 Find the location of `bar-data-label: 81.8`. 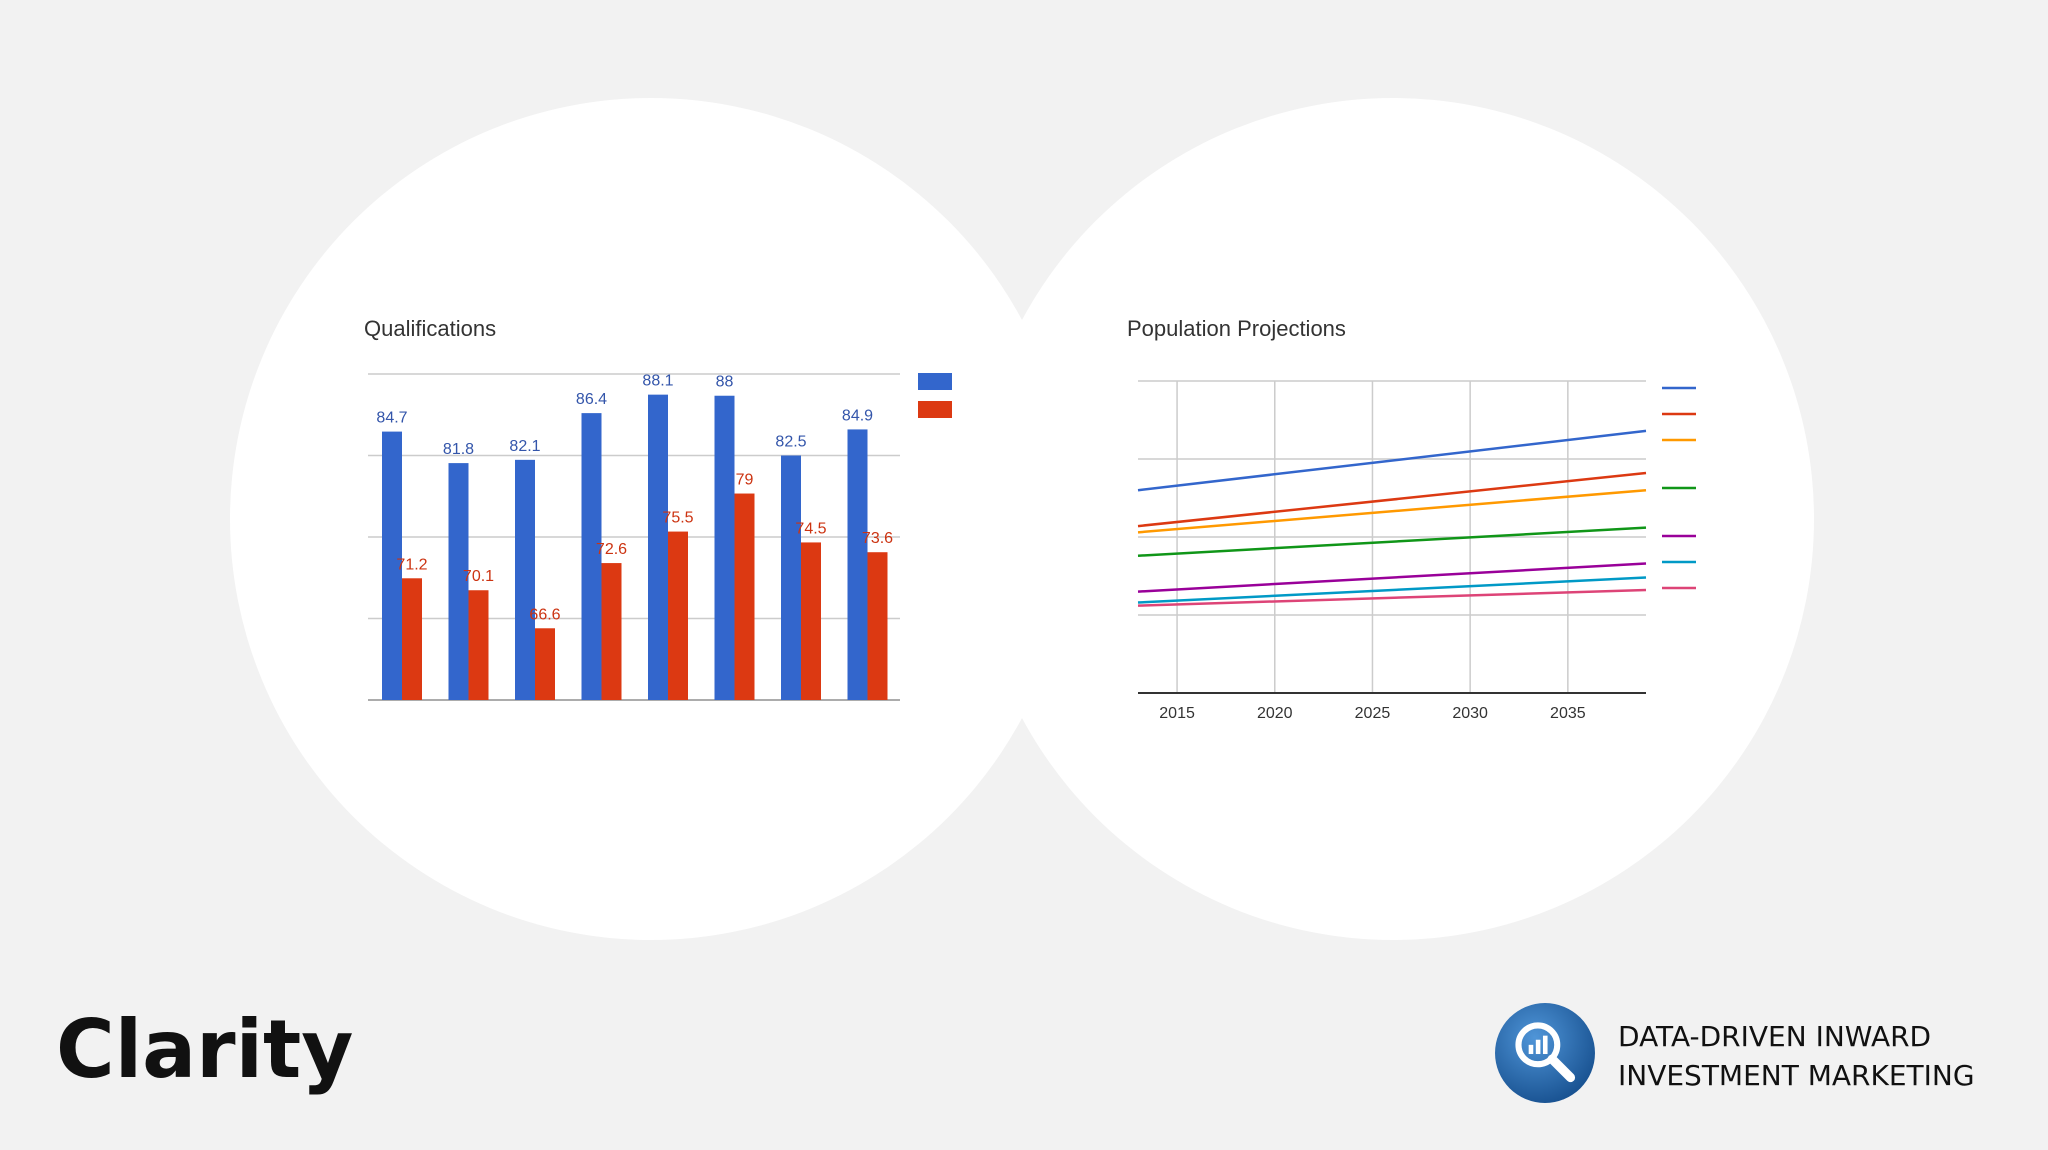

bar-data-label: 81.8 is located at coordinates (458, 449).